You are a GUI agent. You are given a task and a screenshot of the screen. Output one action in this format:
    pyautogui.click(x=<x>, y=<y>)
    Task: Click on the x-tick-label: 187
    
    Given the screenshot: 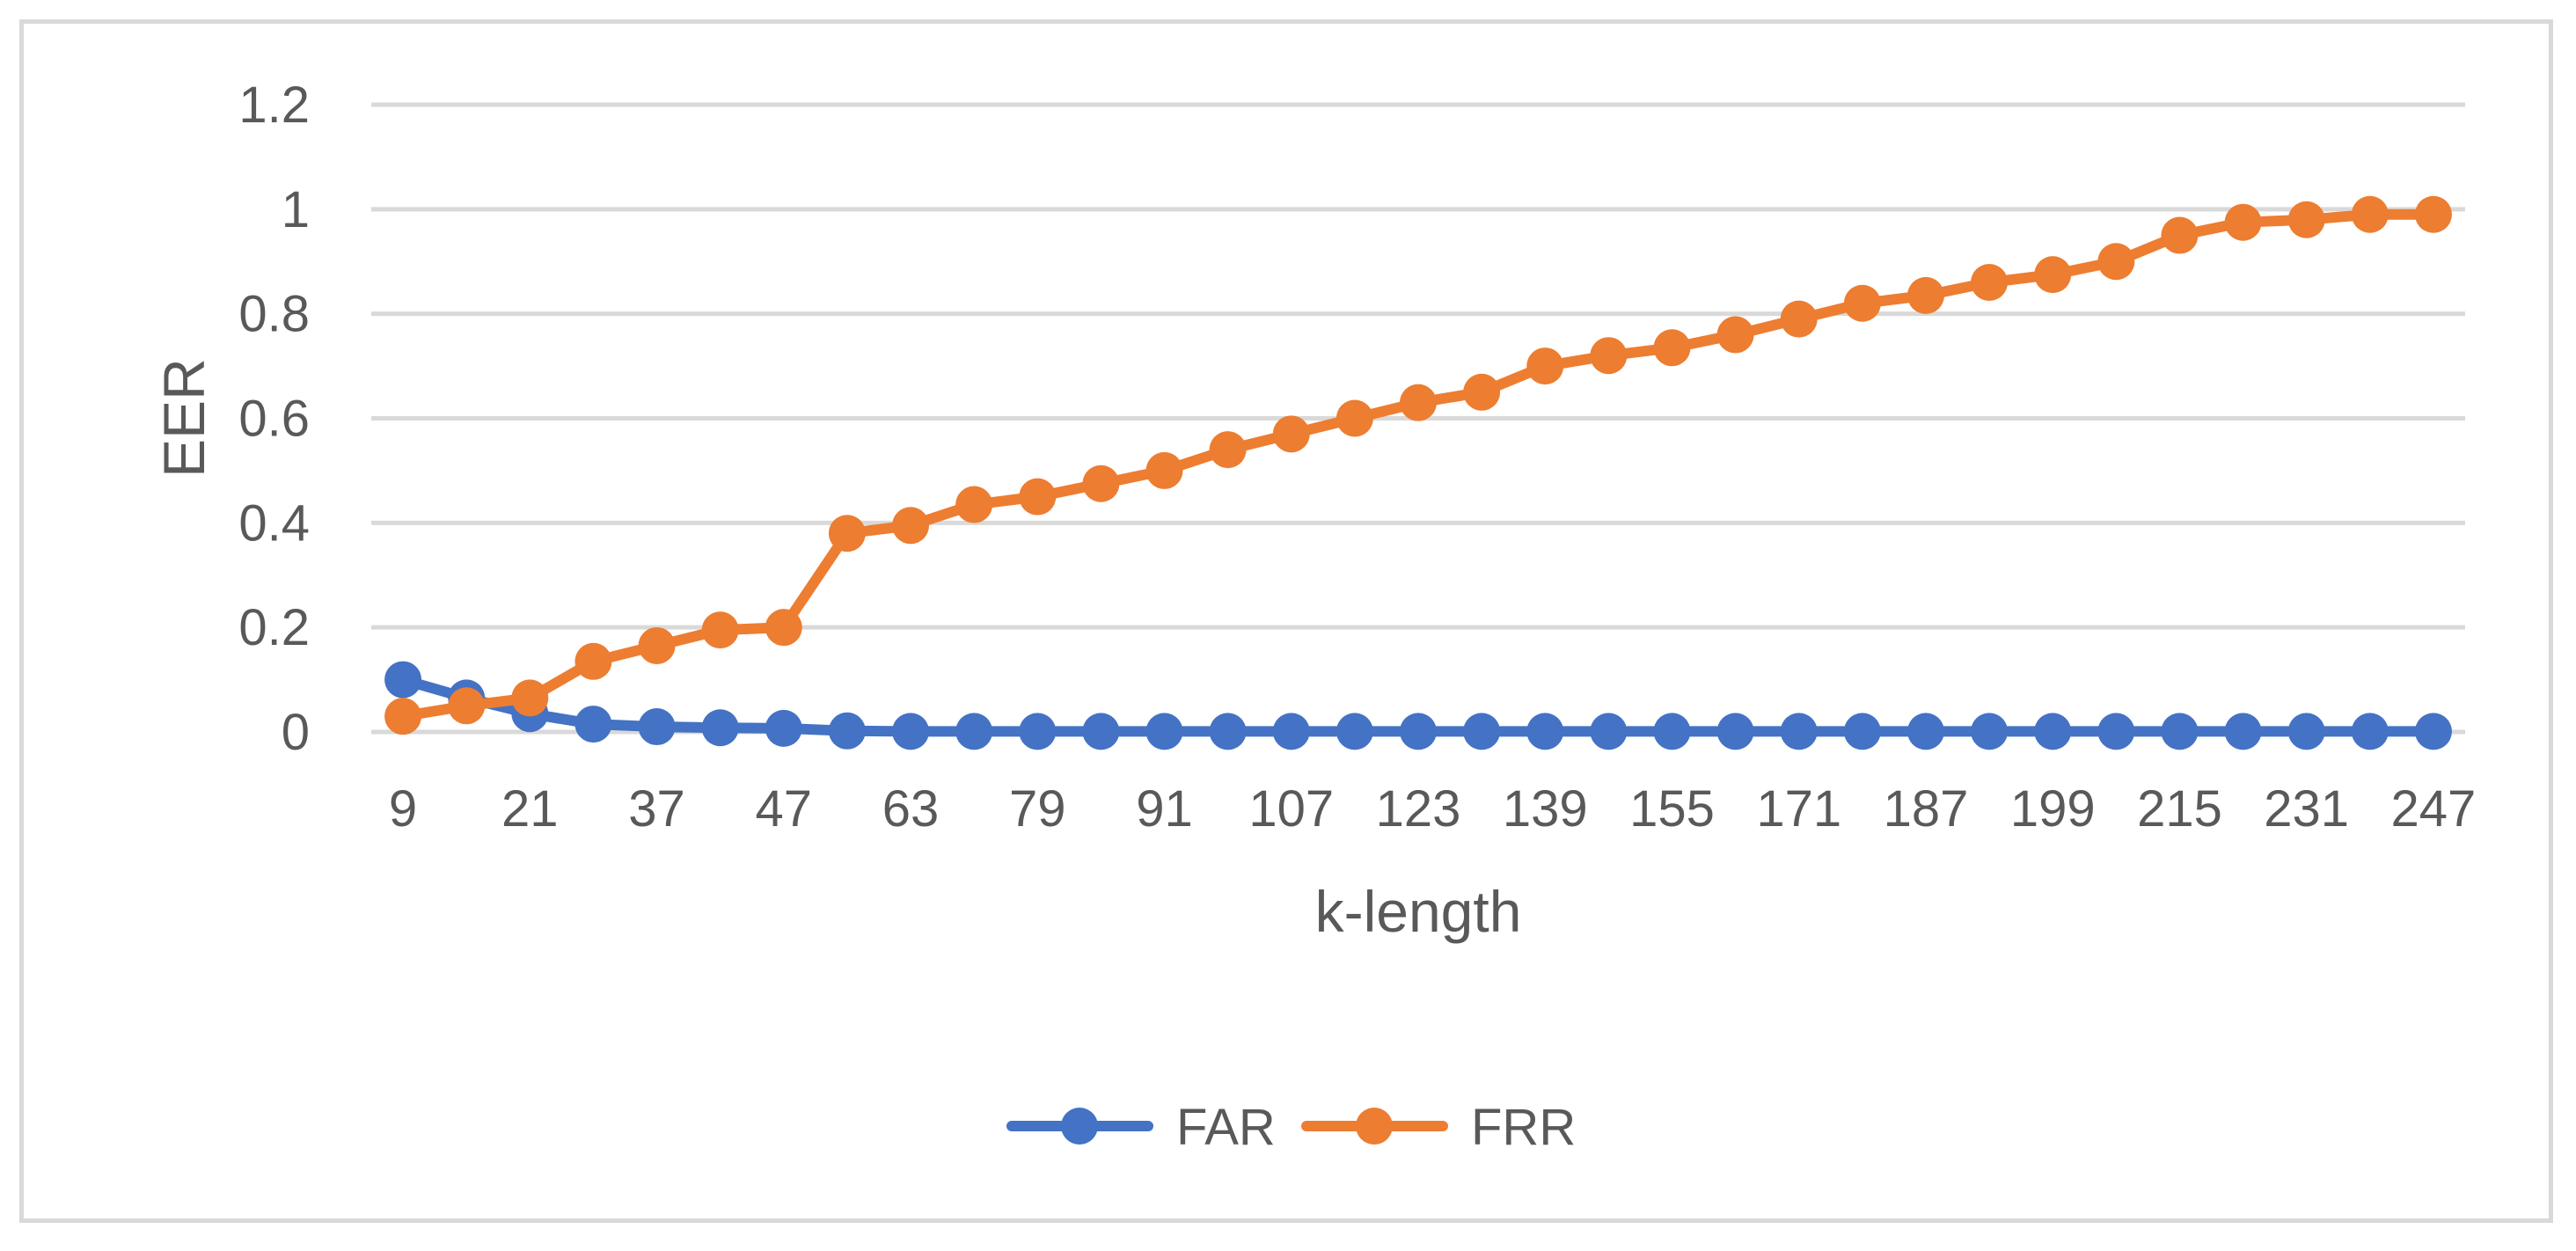 What is the action you would take?
    pyautogui.click(x=1926, y=809)
    